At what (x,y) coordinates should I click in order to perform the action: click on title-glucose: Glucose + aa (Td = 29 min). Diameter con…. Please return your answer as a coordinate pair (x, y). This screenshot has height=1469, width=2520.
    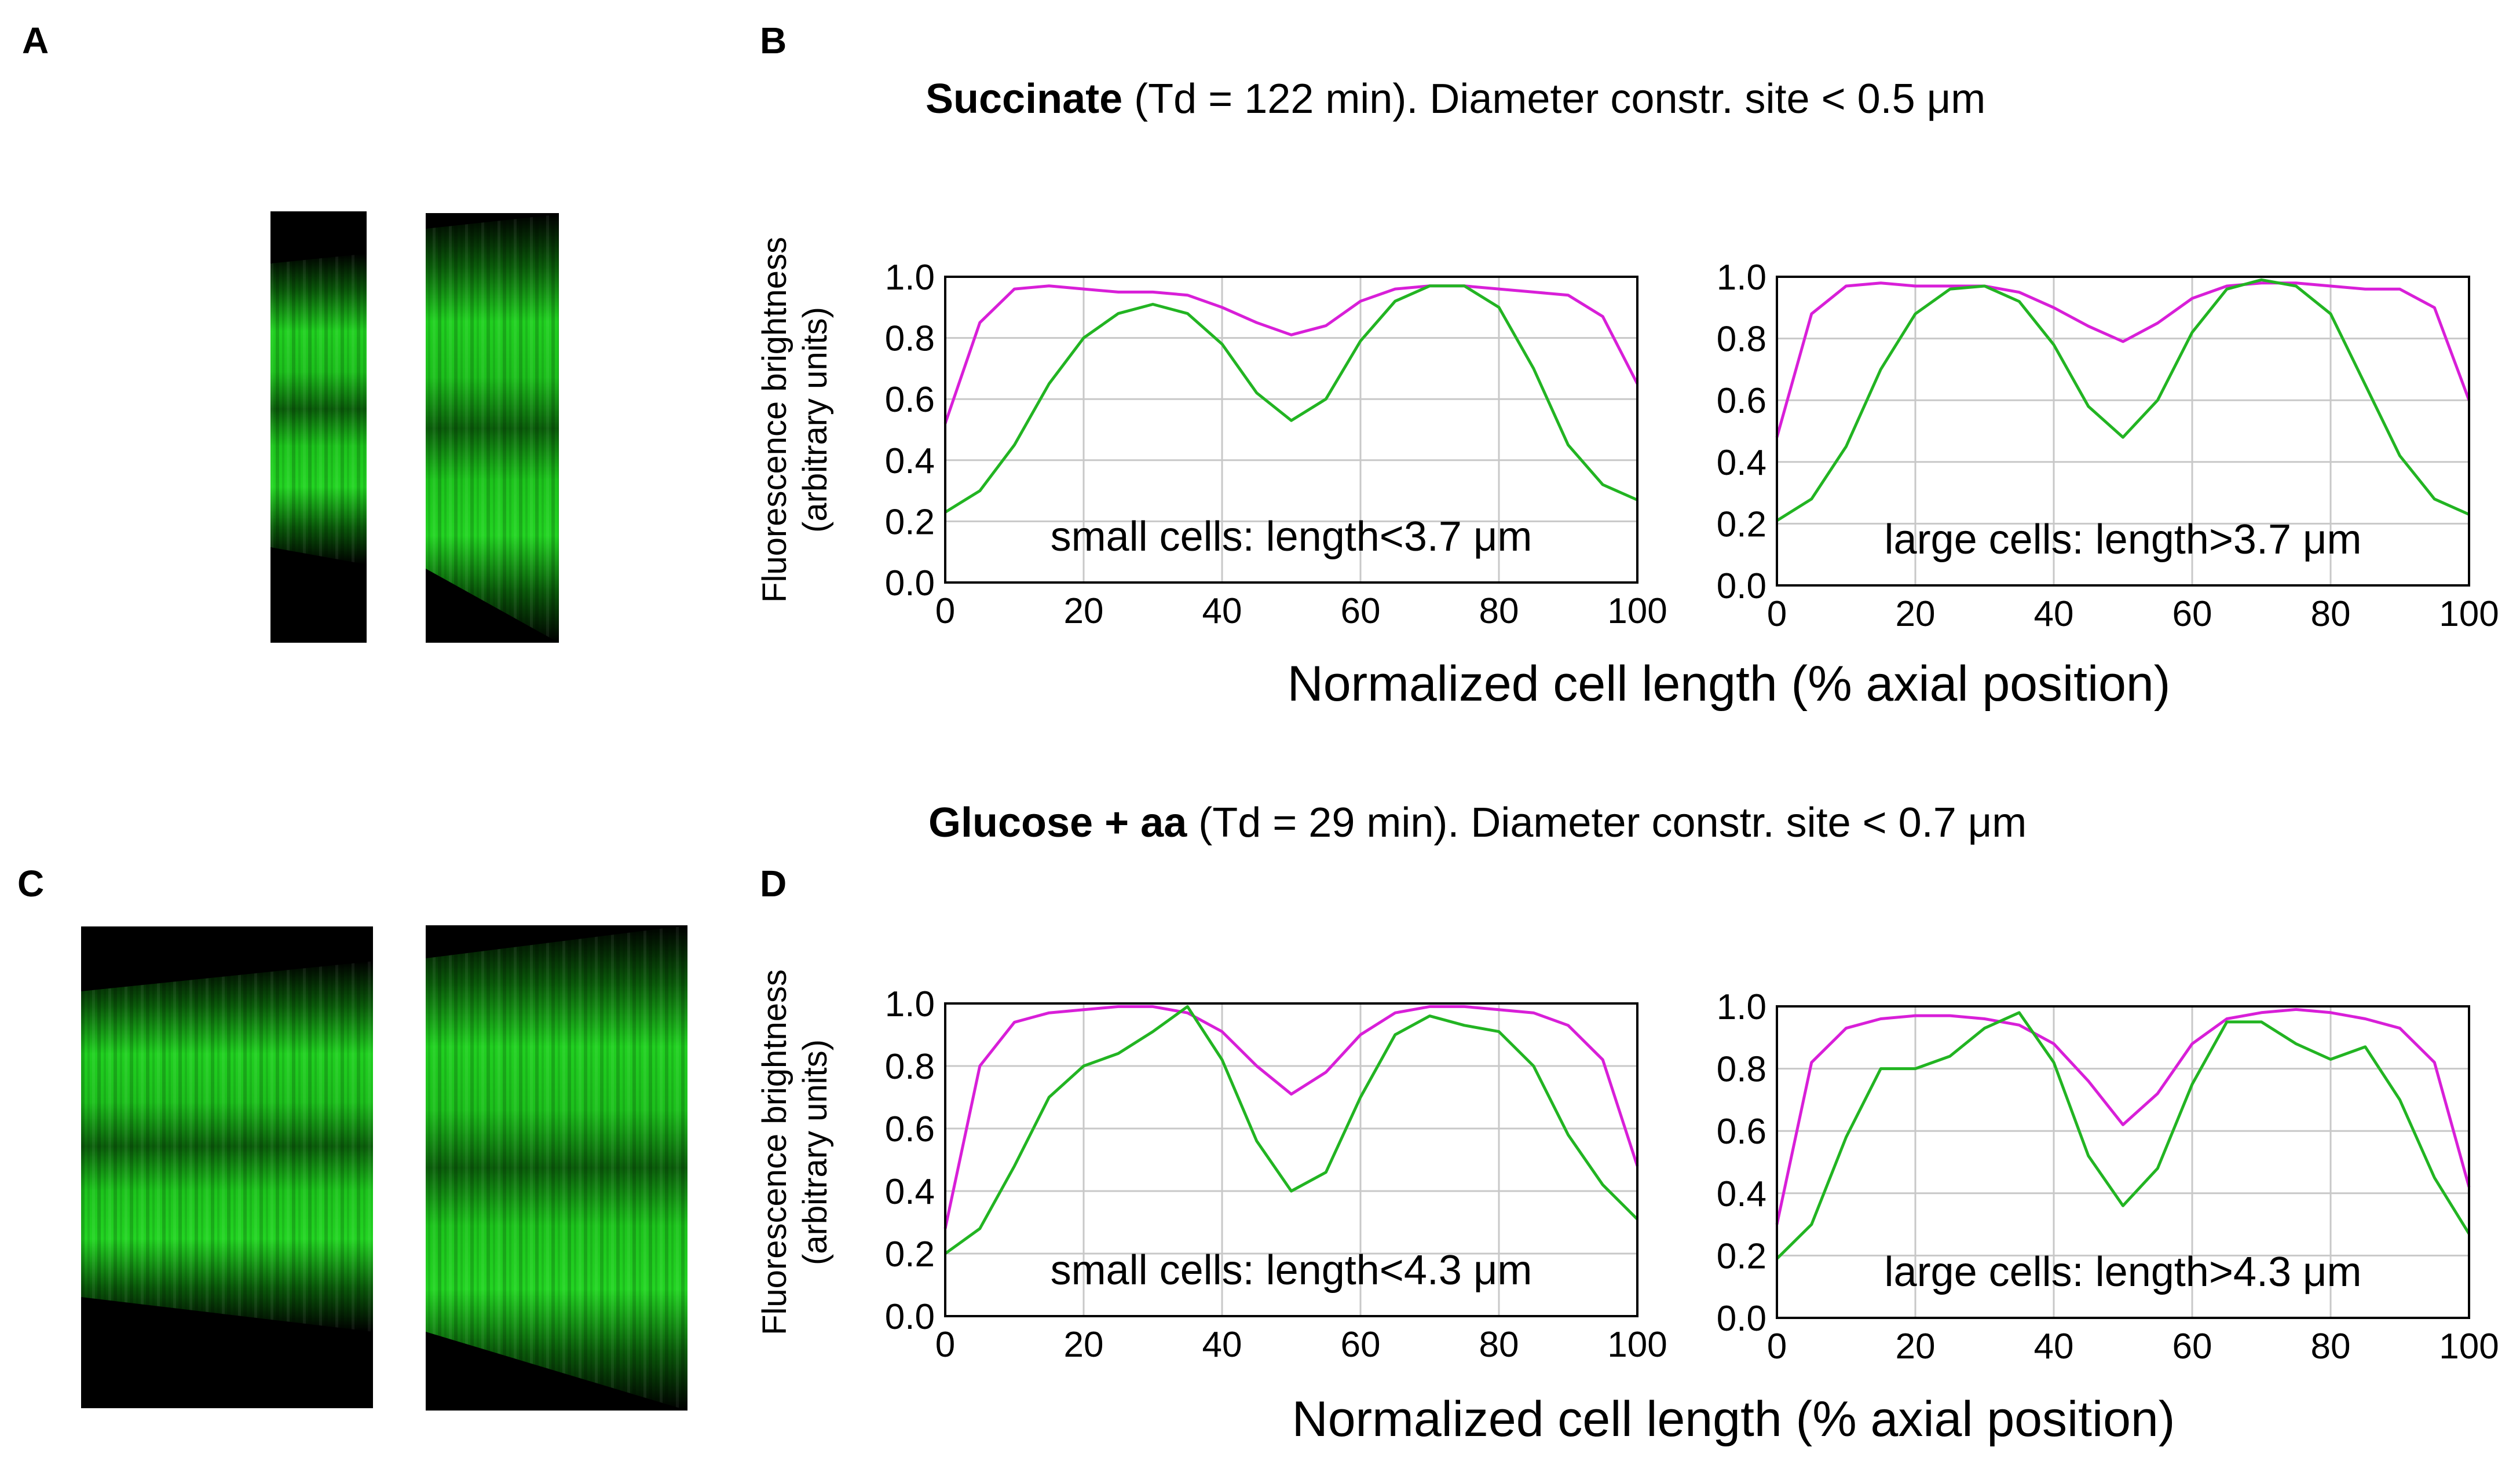
    Looking at the image, I should click on (1477, 823).